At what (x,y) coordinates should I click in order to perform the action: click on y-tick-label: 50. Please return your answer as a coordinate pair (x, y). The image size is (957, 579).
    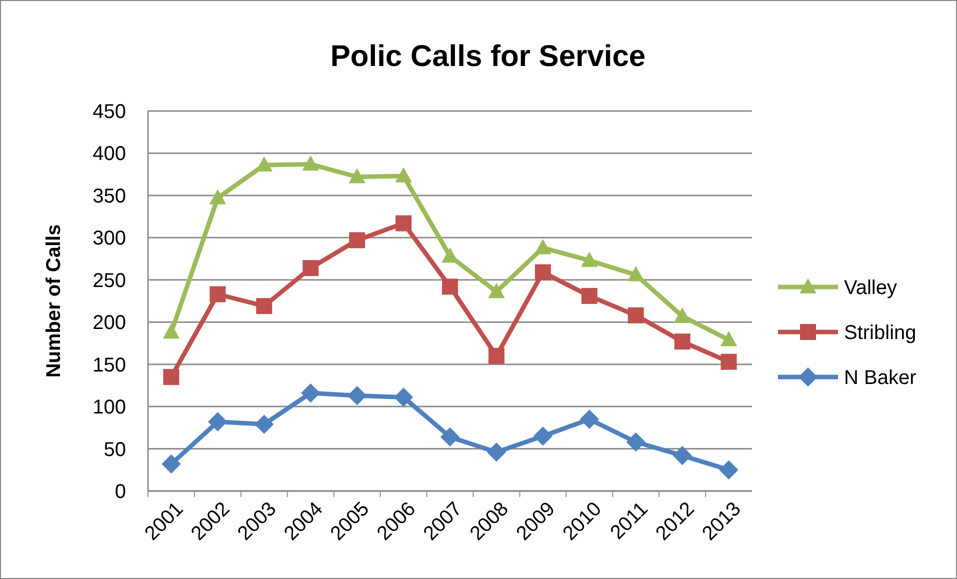
    Looking at the image, I should click on (115, 449).